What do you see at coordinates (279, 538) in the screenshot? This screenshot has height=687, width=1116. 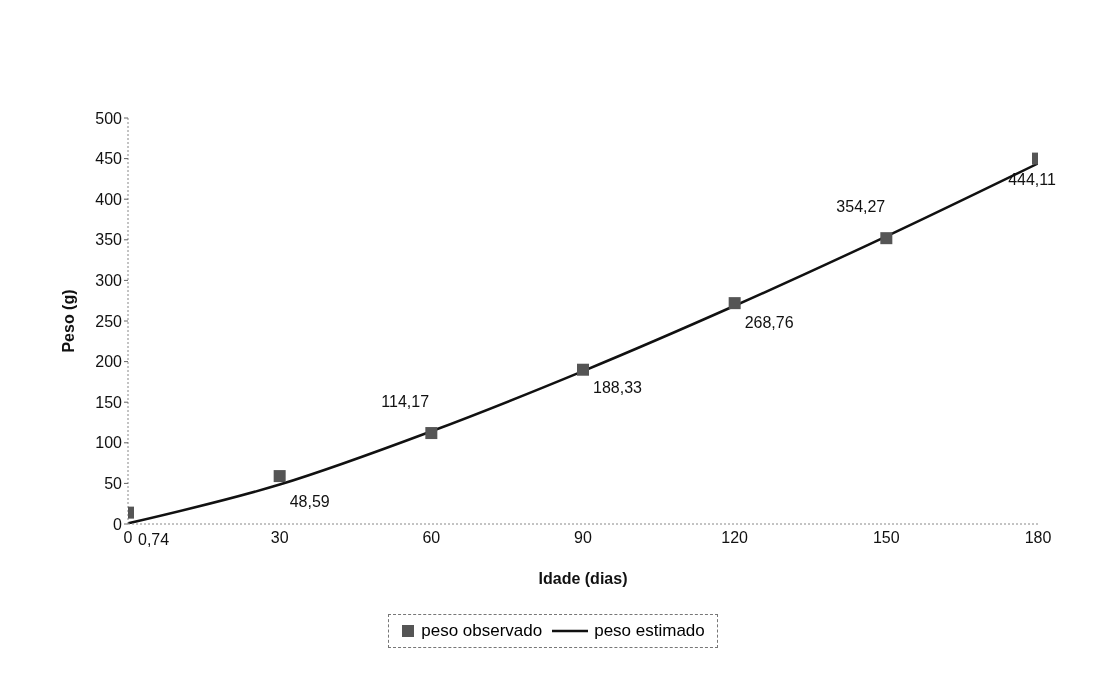 I see `x-tick-label: 30` at bounding box center [279, 538].